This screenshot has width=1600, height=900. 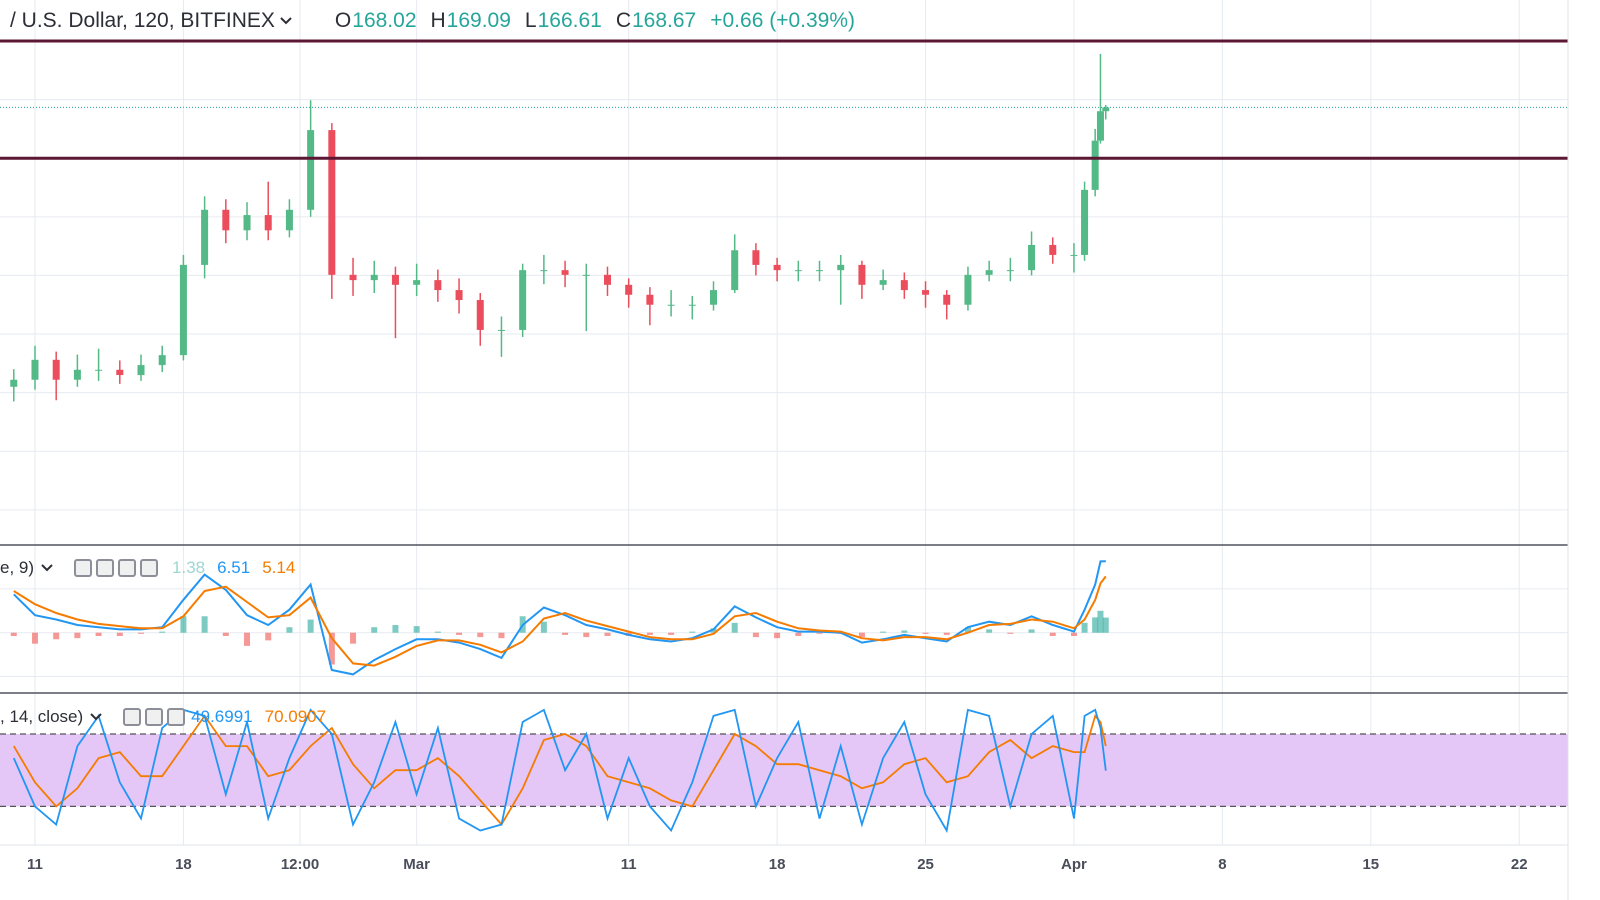 I want to click on symbol-chevron, so click(x=286, y=21).